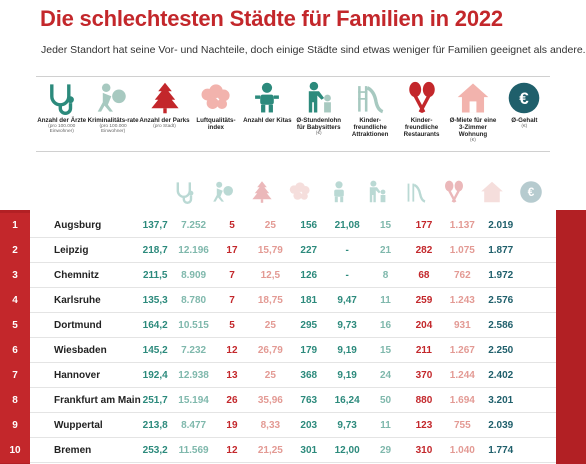 This screenshot has height=464, width=586. I want to click on cell-kitas: 179, so click(309, 350).